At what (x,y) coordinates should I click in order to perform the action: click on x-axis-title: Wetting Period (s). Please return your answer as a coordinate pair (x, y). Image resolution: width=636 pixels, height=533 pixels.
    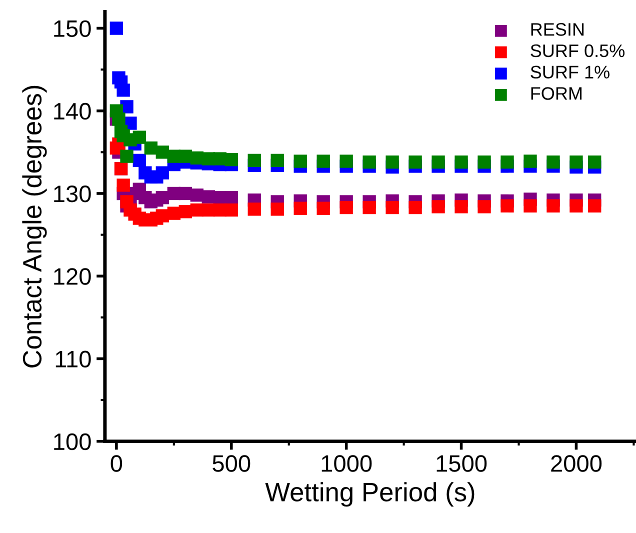
    Looking at the image, I should click on (369, 494).